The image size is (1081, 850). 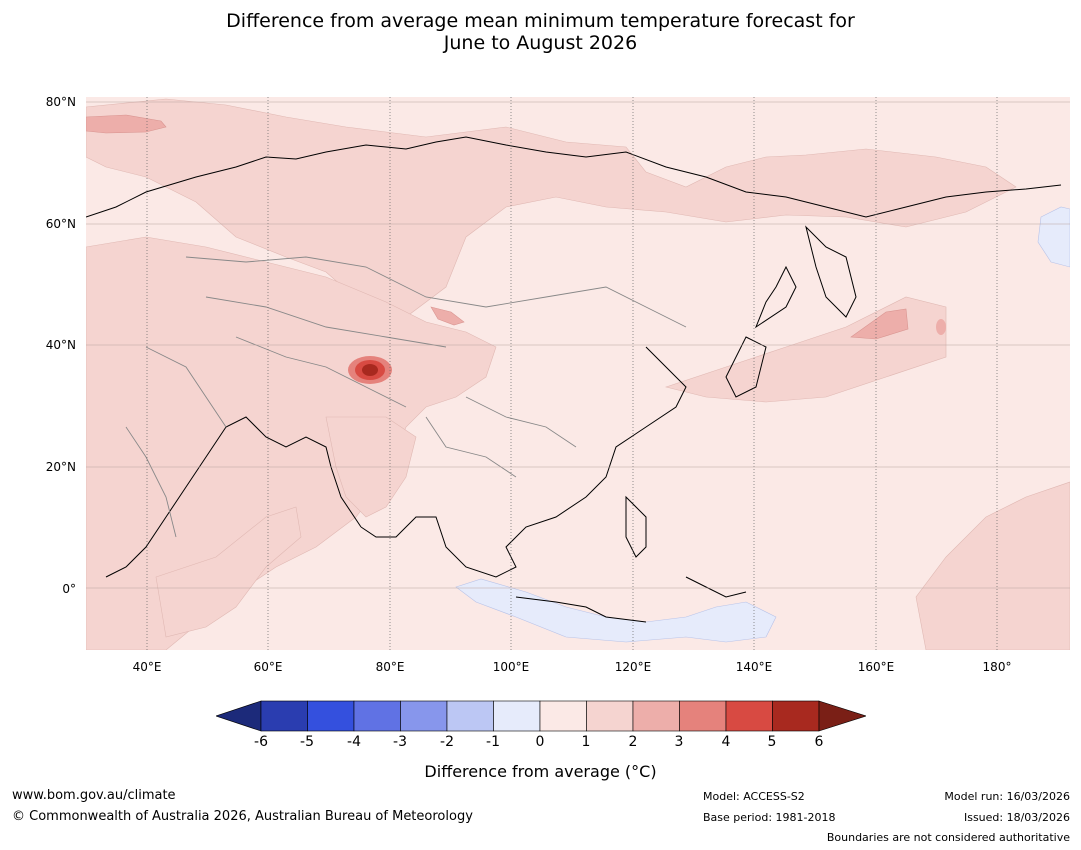 I want to click on colorbar-tick: -6, so click(x=261, y=742).